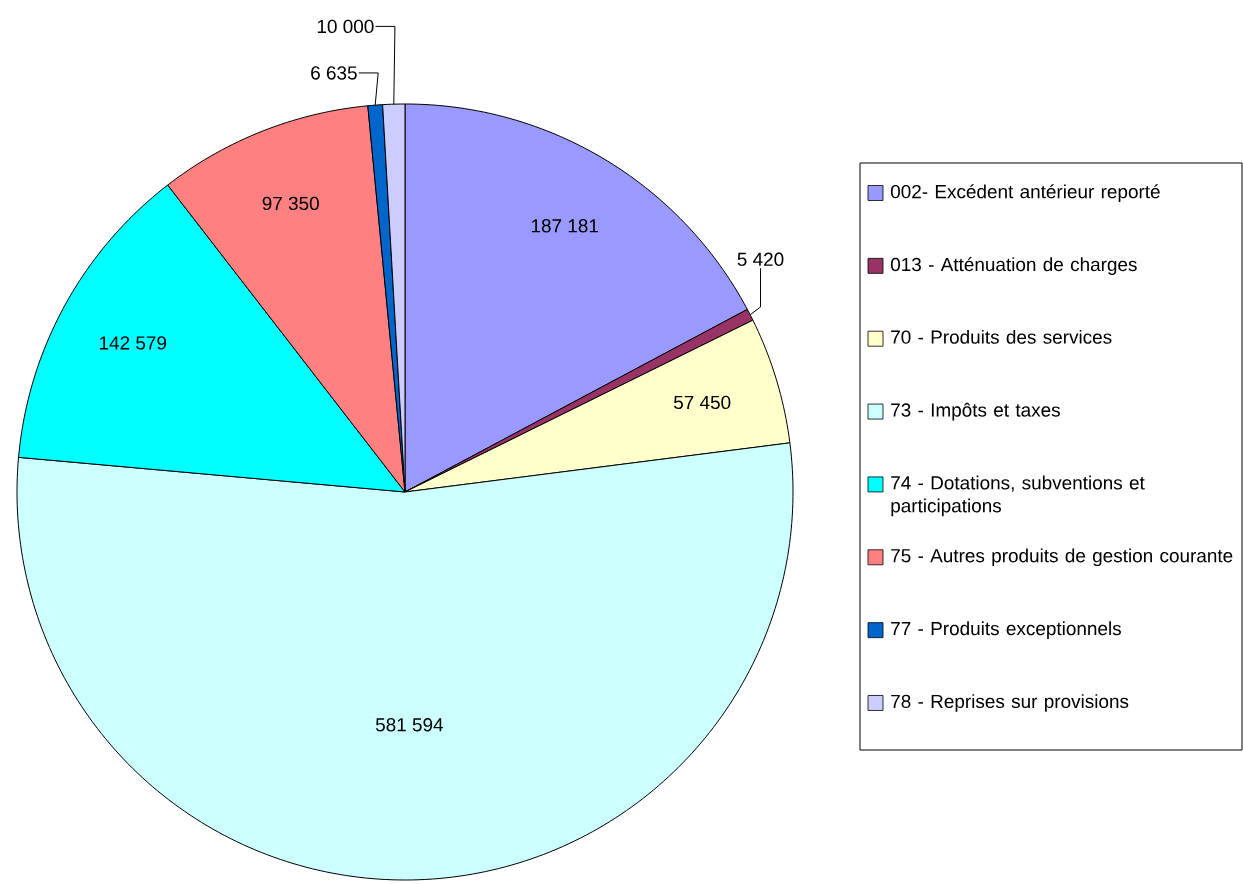  I want to click on legend-label: 73 - Impôts et taxes, so click(975, 411).